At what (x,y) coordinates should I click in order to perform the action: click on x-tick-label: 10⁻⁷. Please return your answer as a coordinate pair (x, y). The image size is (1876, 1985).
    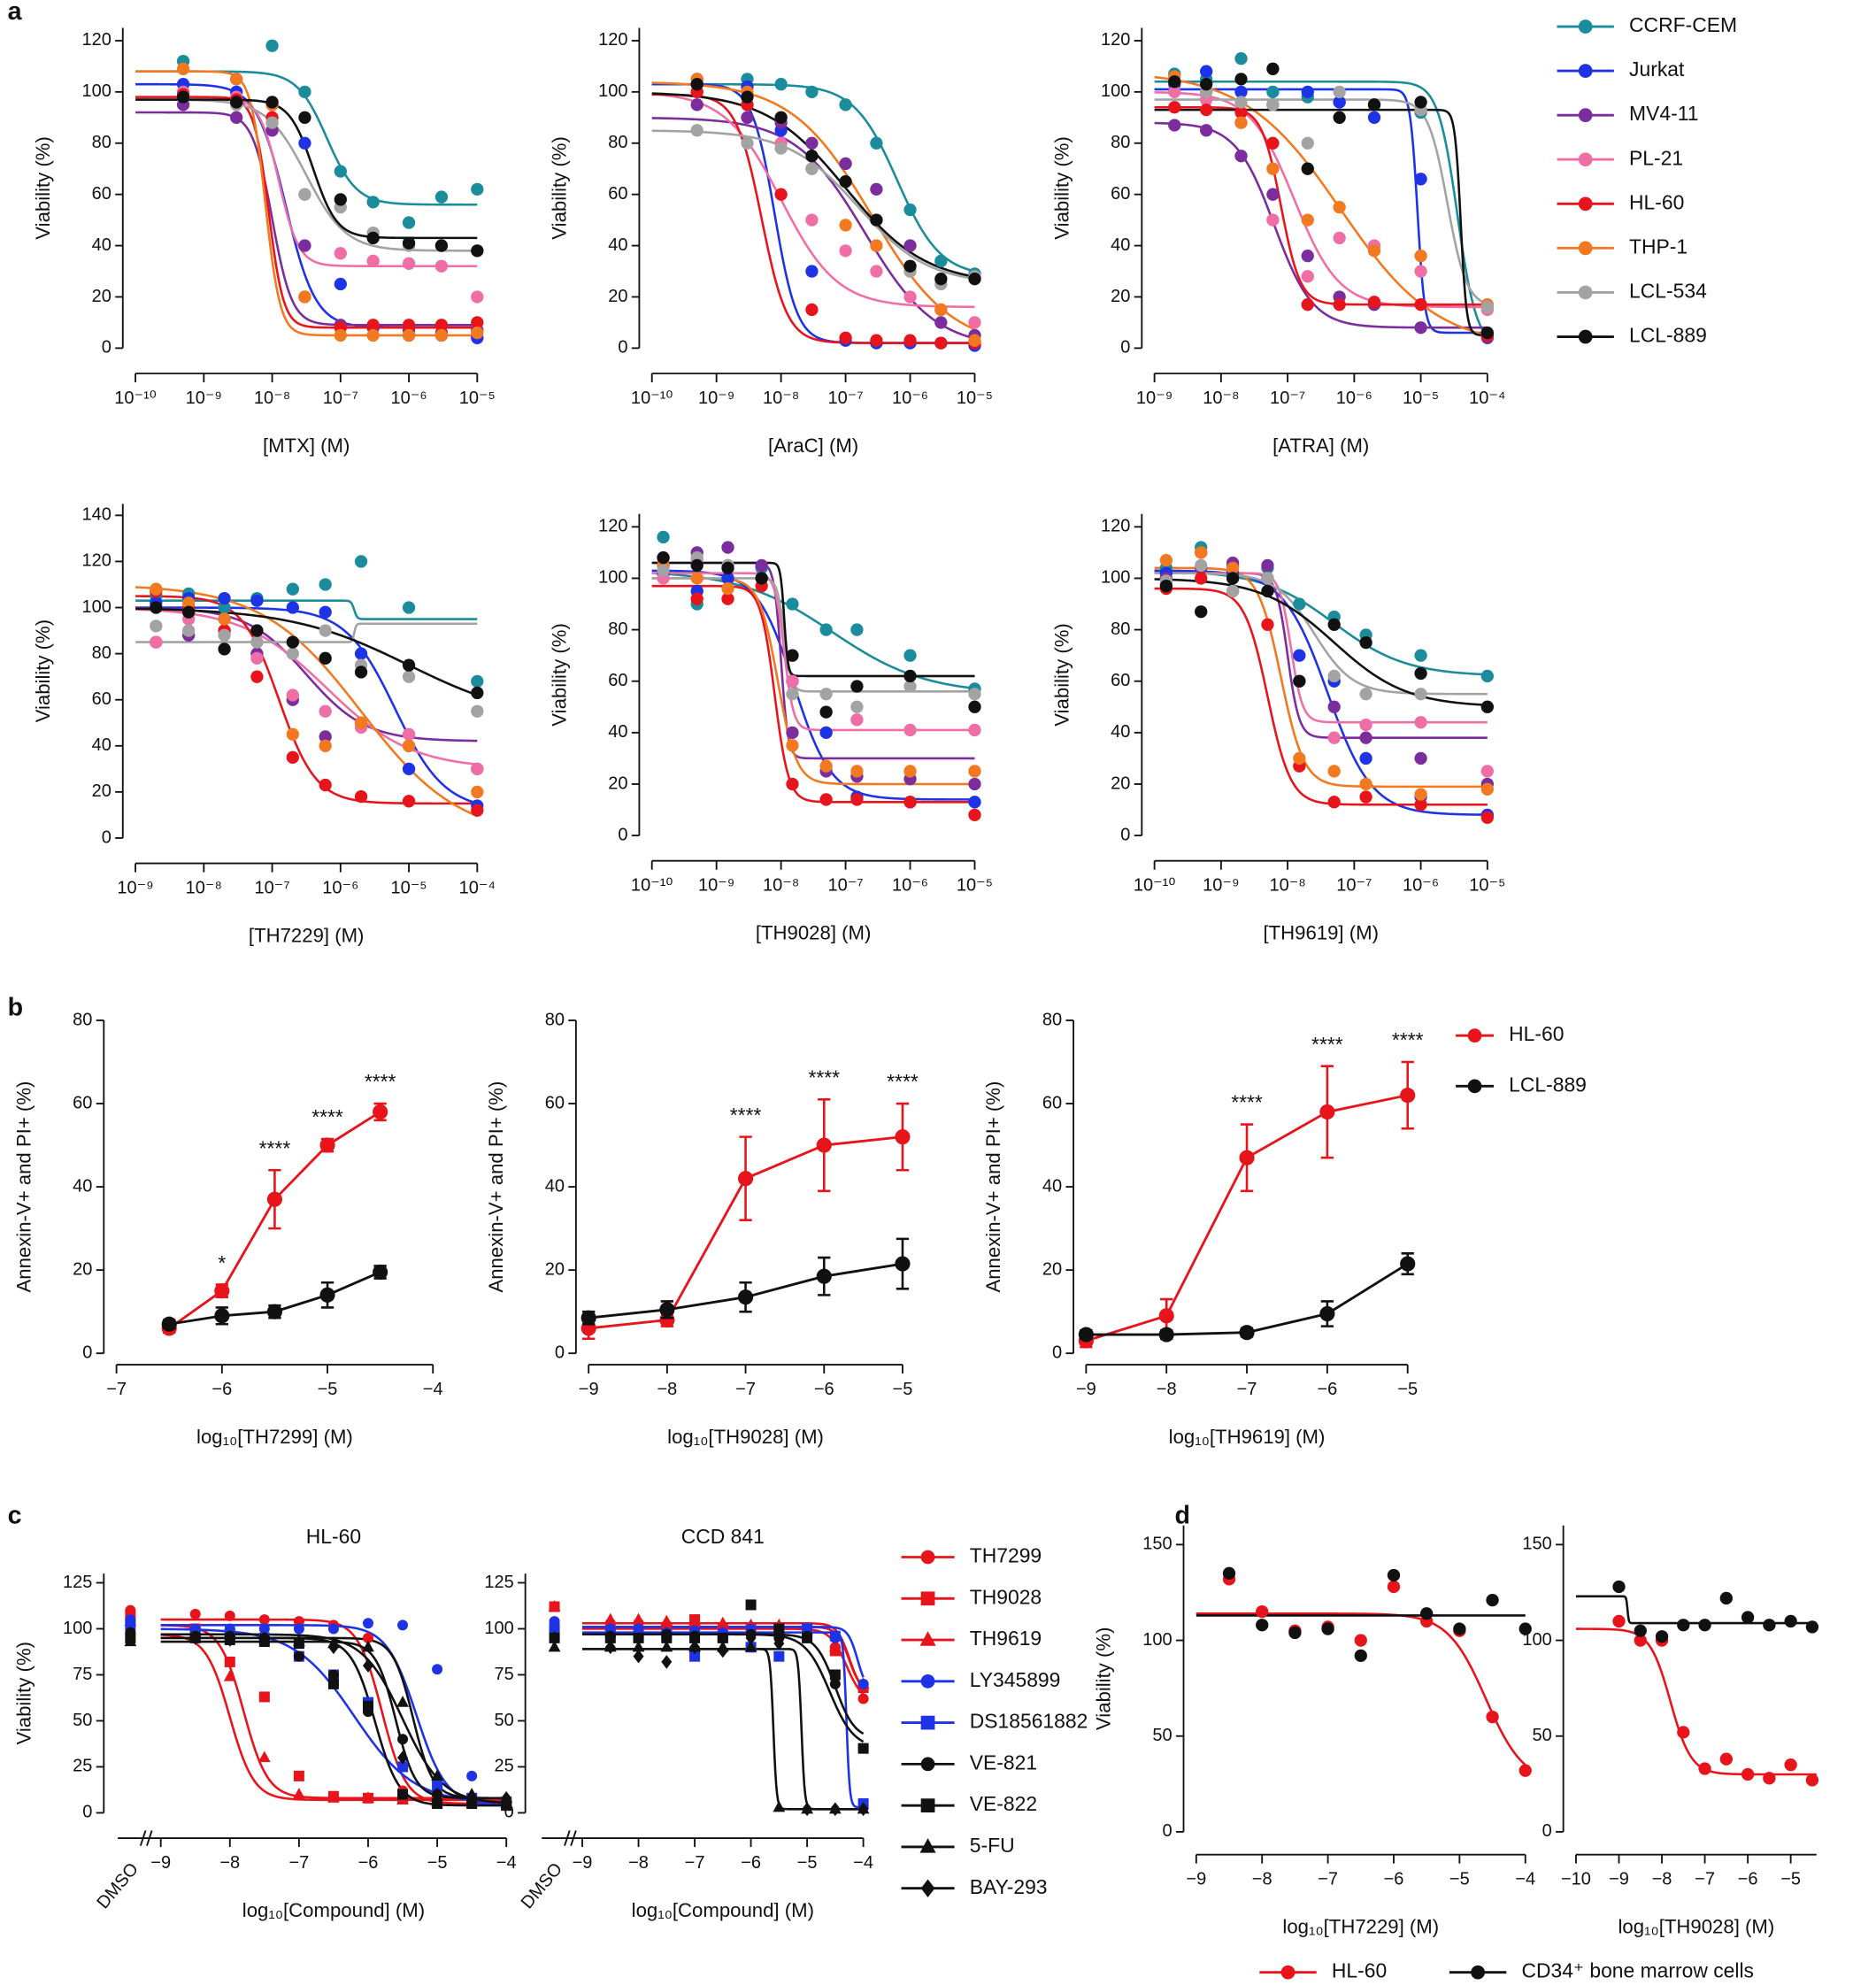
    Looking at the image, I should click on (846, 398).